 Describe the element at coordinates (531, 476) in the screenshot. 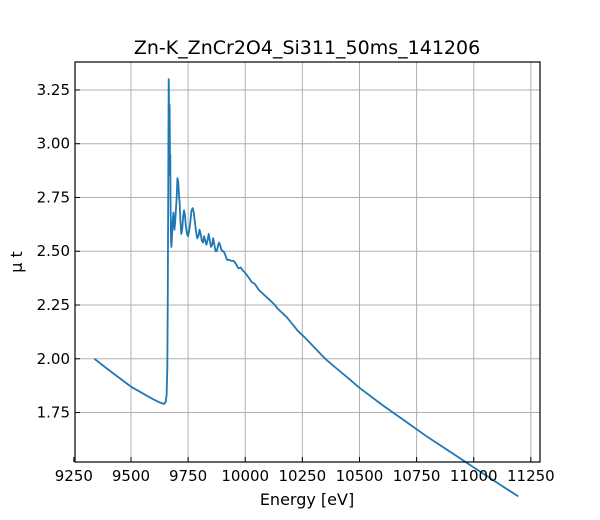

I see `x-tick-label: 11250` at that location.